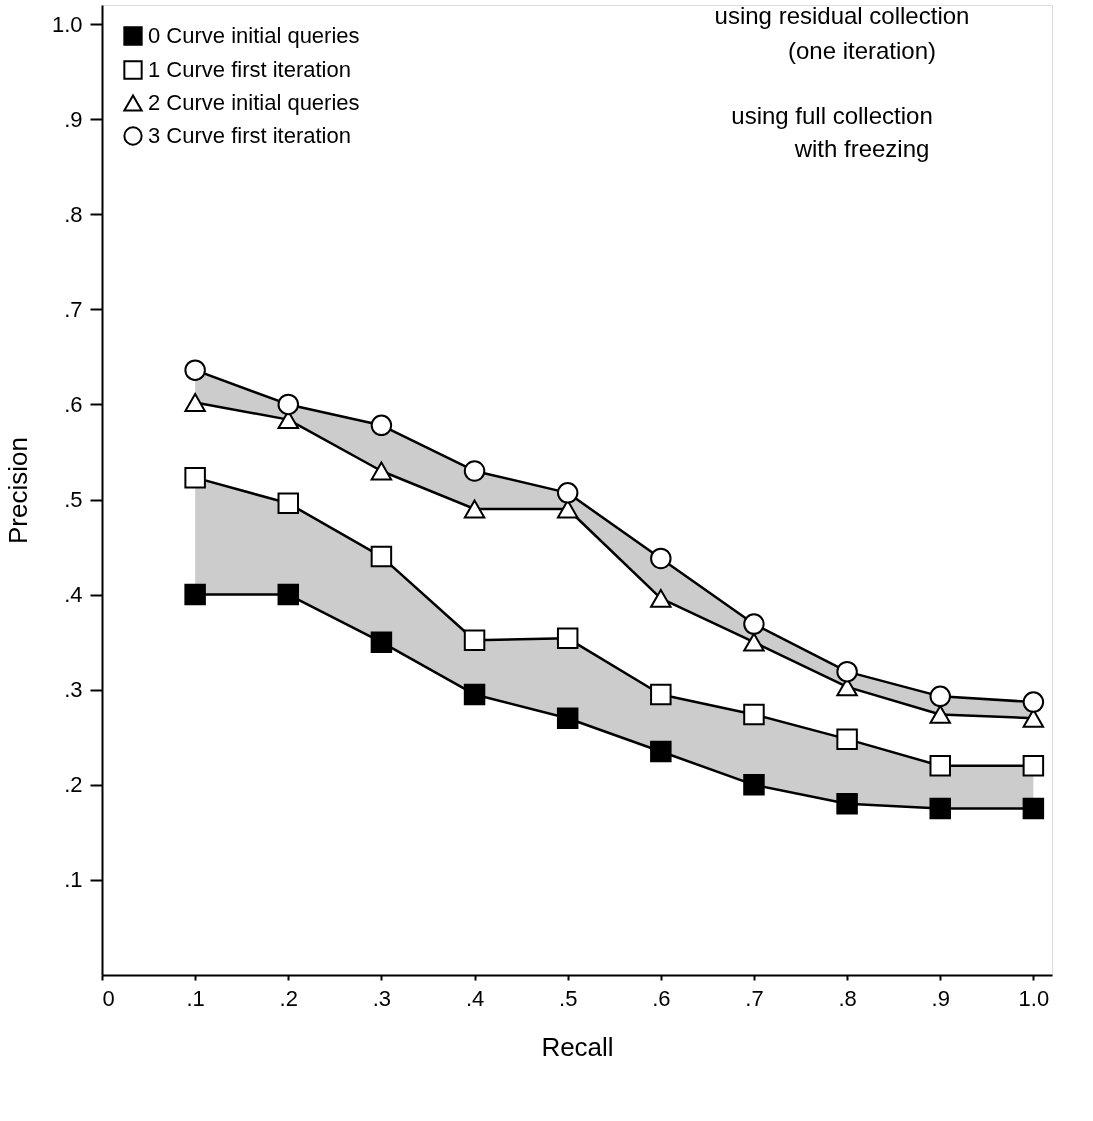 The width and height of the screenshot is (1093, 1121). What do you see at coordinates (108, 998) in the screenshot?
I see `x-tick-label: 0` at bounding box center [108, 998].